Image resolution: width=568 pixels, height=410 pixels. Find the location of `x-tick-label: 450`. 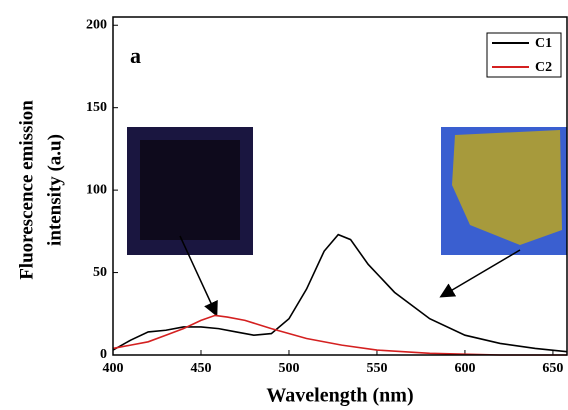

x-tick-label: 450 is located at coordinates (200, 368).